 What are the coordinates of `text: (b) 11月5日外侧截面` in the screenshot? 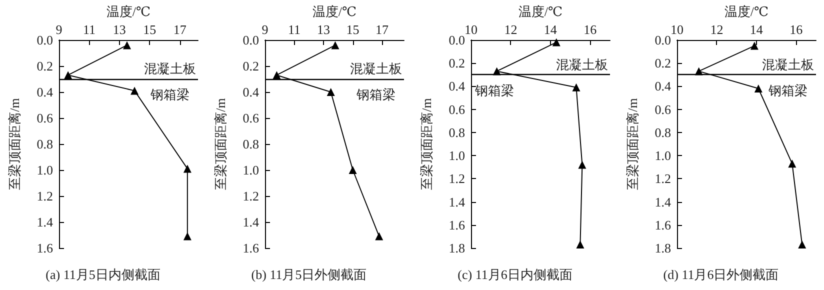 It's located at (309, 274).